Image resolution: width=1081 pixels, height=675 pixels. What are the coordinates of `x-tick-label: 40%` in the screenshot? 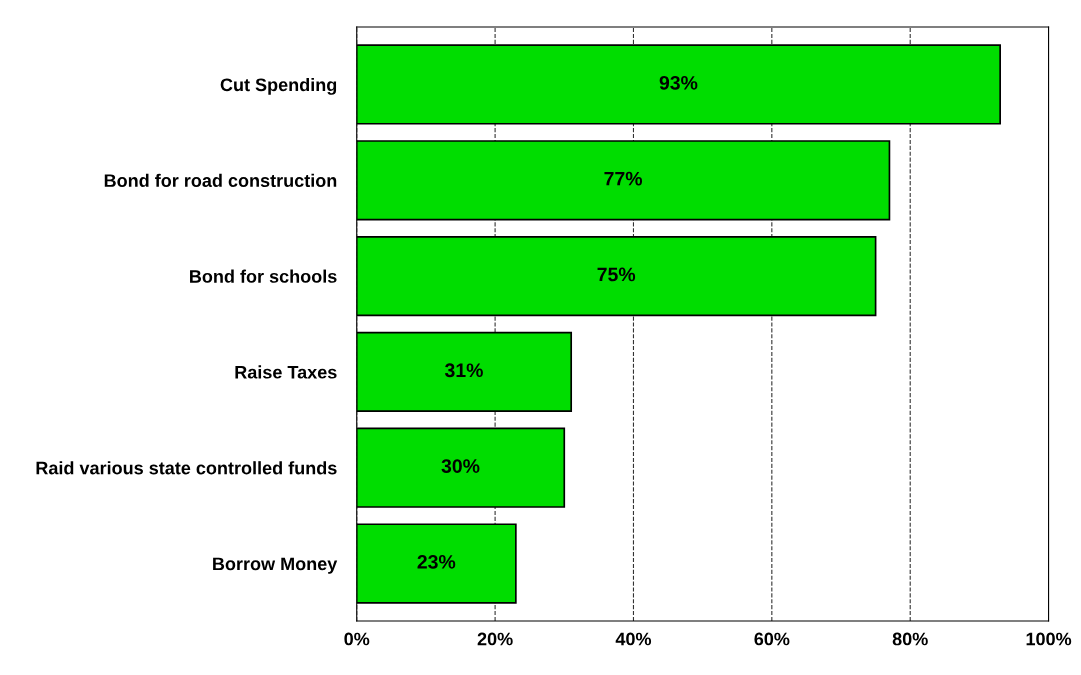 It's located at (633, 639).